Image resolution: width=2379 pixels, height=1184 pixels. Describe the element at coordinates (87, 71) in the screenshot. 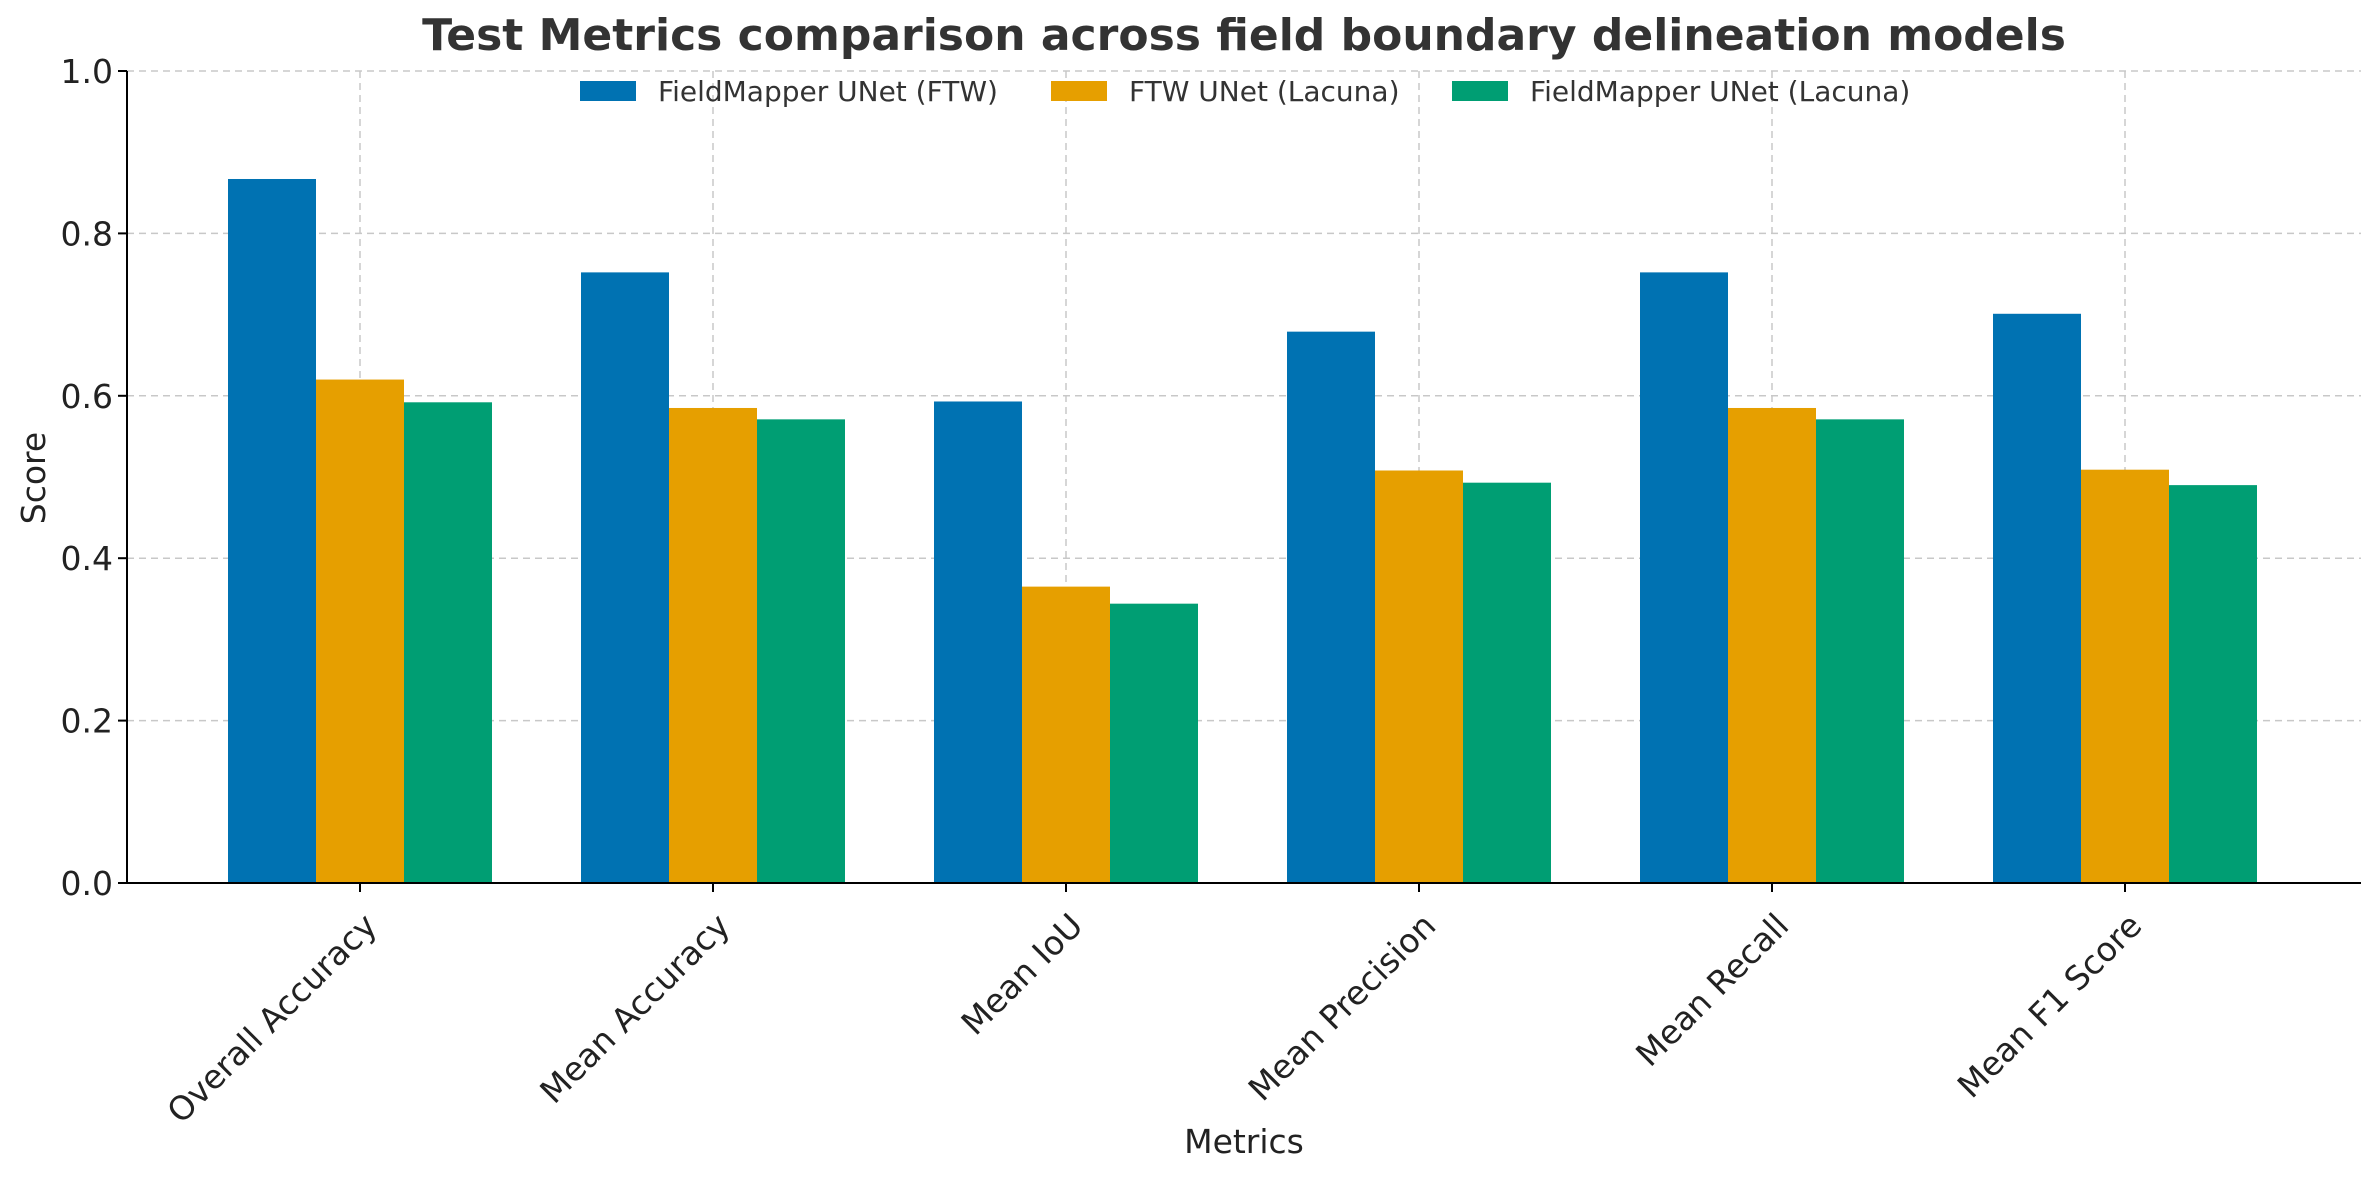

I see `y-tick-label: 1.0` at that location.